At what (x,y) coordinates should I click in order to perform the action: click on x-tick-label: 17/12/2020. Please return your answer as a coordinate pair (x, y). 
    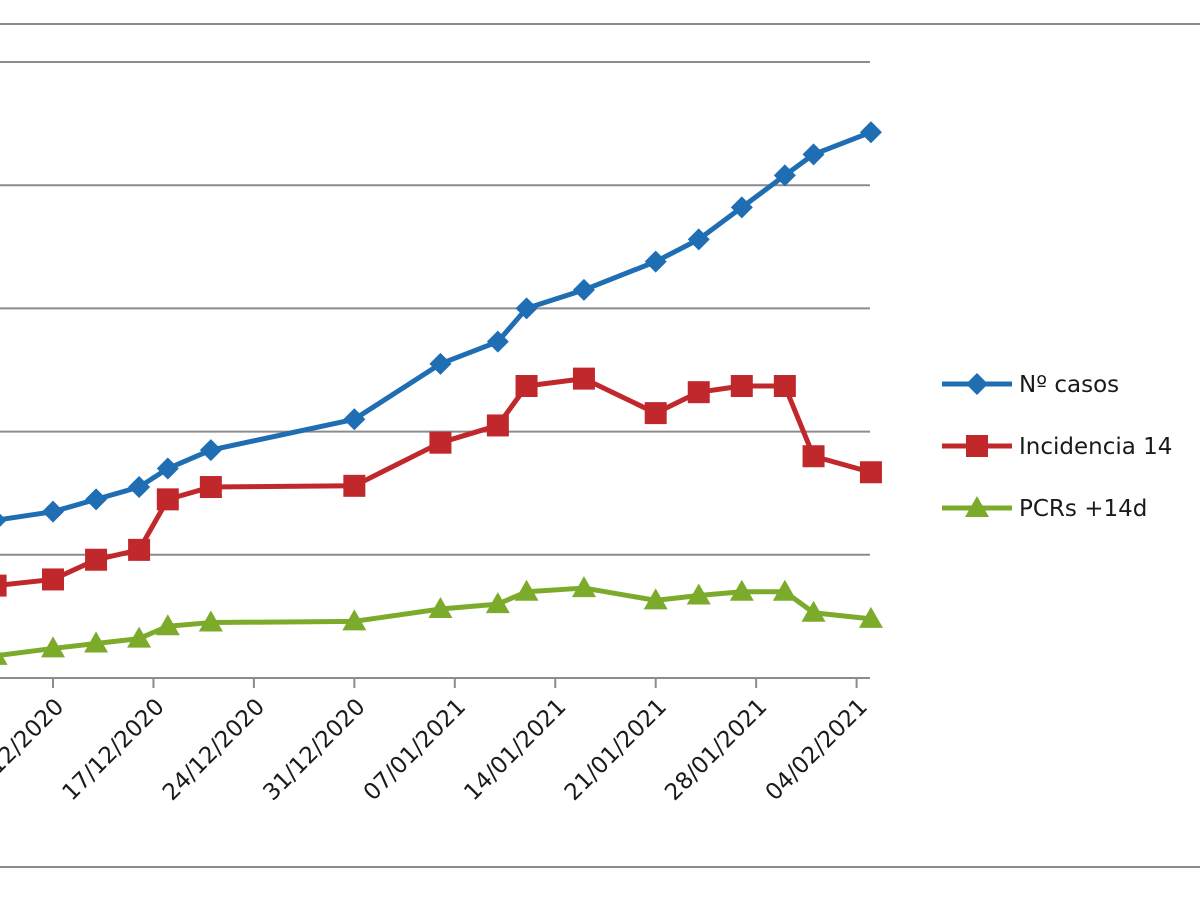
    Looking at the image, I should click on (114, 750).